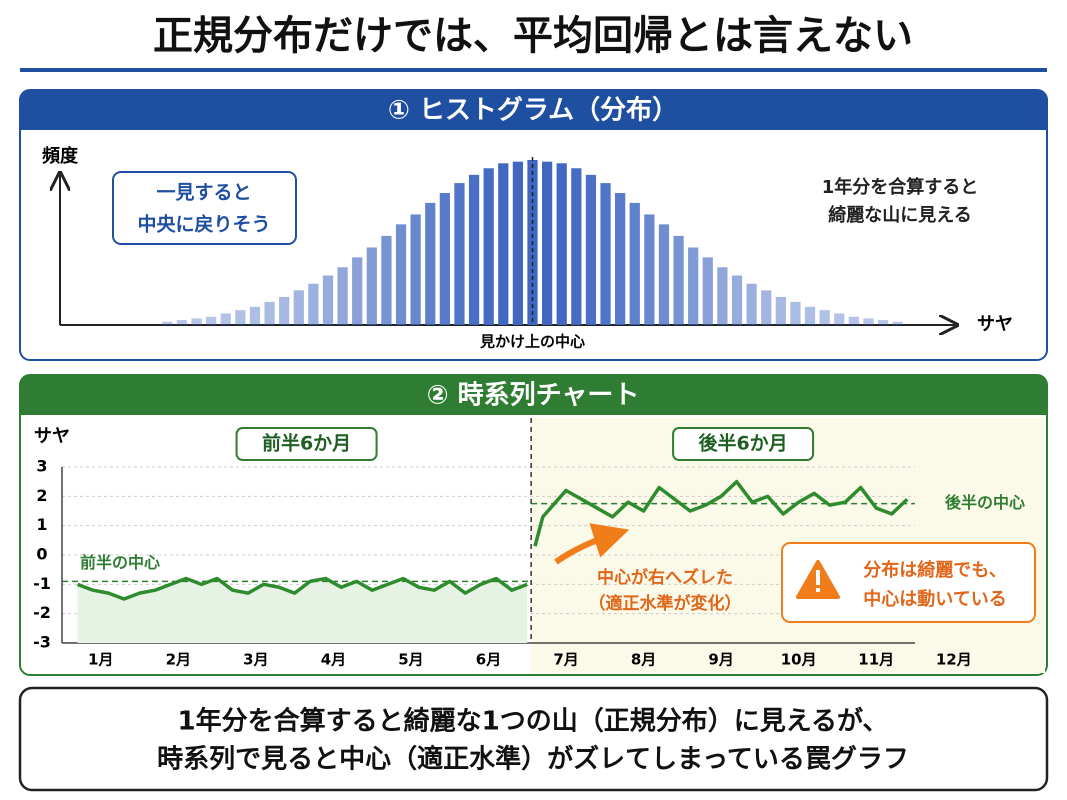 The height and width of the screenshot is (800, 1067). Describe the element at coordinates (100, 660) in the screenshot. I see `x-tick-label: 1月` at that location.